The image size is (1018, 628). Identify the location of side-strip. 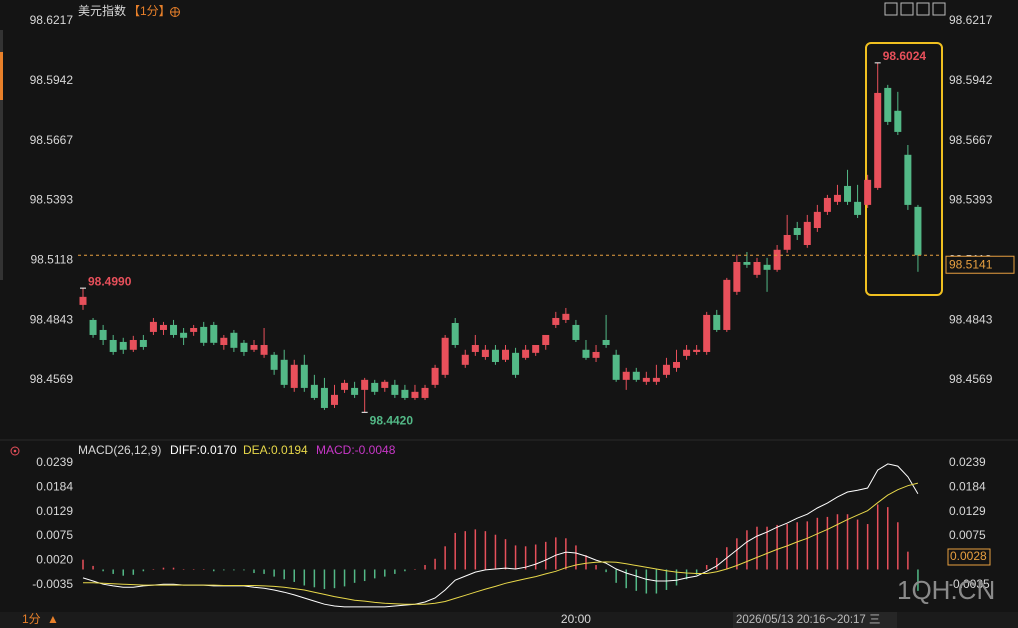
(1, 155).